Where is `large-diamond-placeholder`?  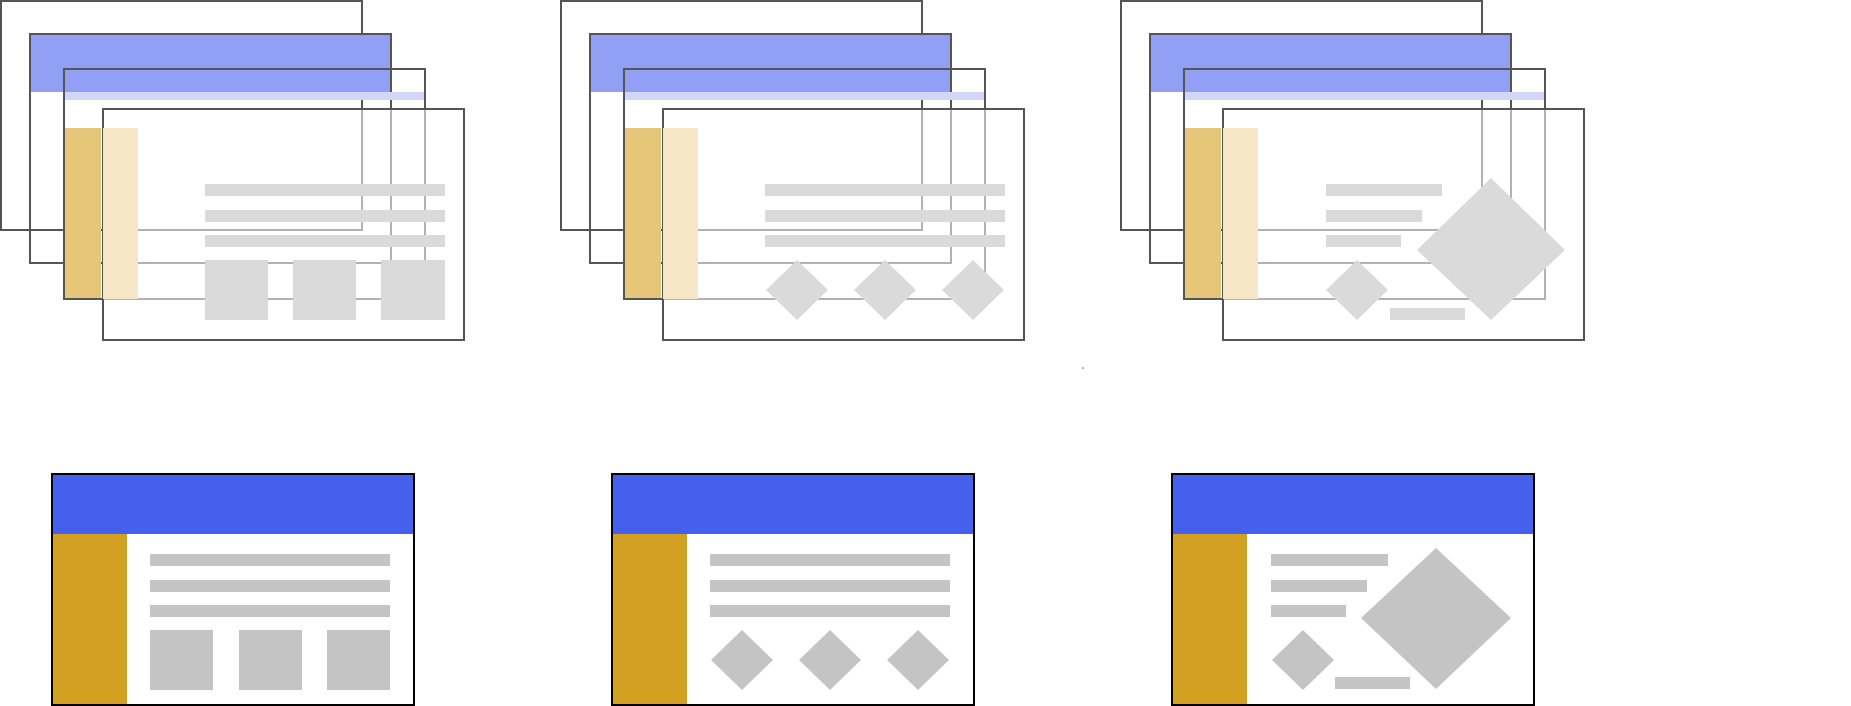
large-diamond-placeholder is located at coordinates (1436, 618).